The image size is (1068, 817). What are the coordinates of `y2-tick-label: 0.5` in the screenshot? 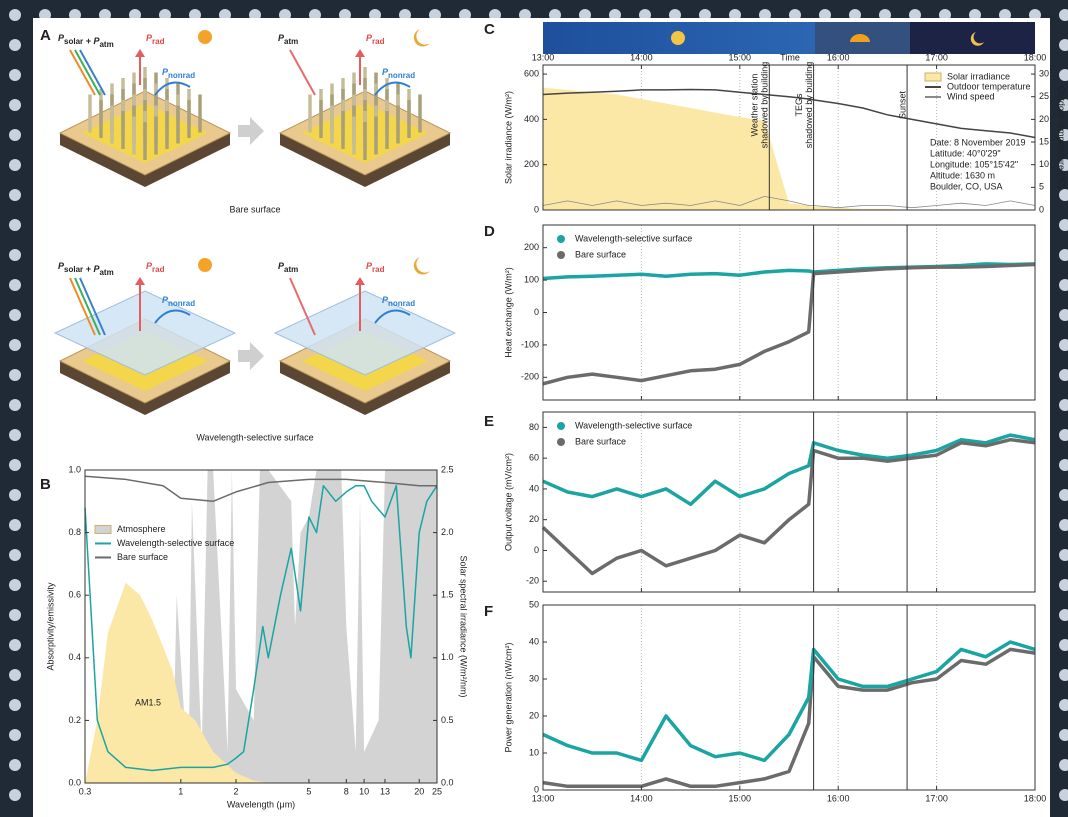 It's located at (447, 720).